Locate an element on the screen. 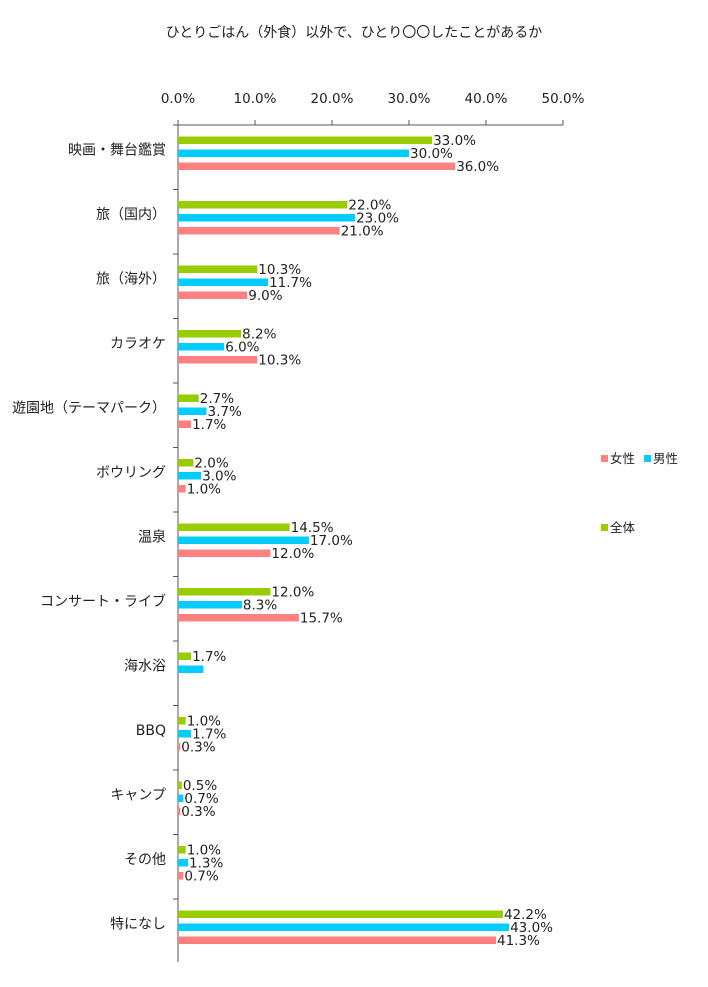 This screenshot has width=708, height=987. legend-label: 女性 is located at coordinates (622, 458).